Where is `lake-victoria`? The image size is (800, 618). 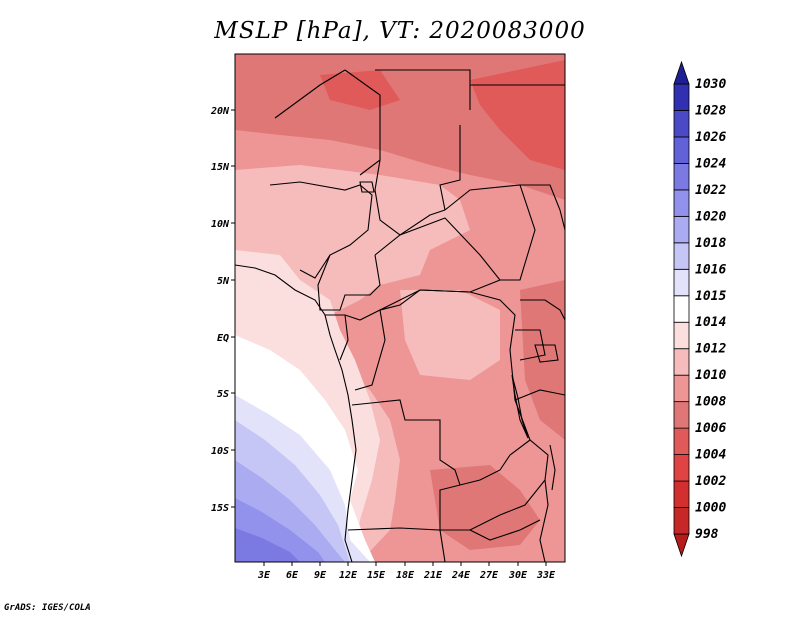
lake-victoria is located at coordinates (546, 353).